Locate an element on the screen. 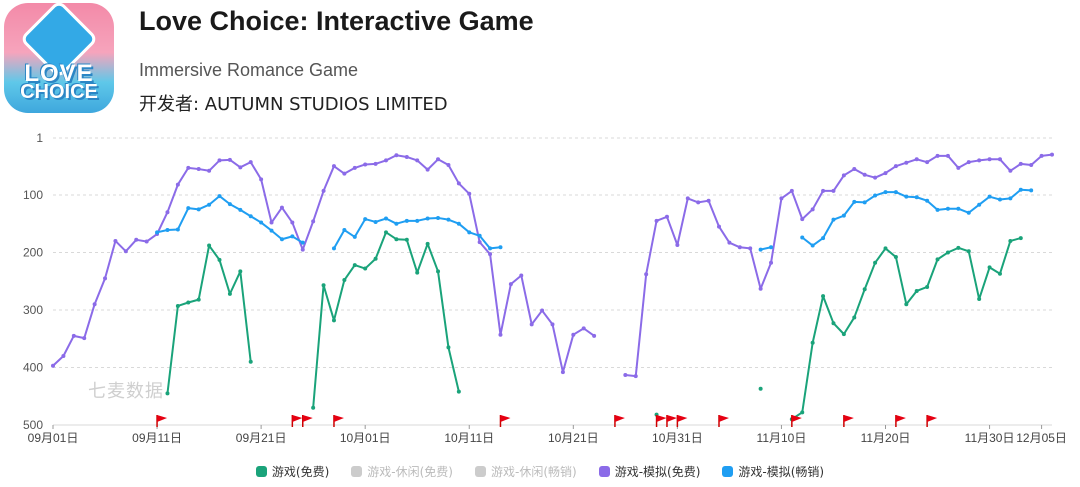 Image resolution: width=1080 pixels, height=487 pixels. x-tick-label: 12月05日 is located at coordinates (1041, 438).